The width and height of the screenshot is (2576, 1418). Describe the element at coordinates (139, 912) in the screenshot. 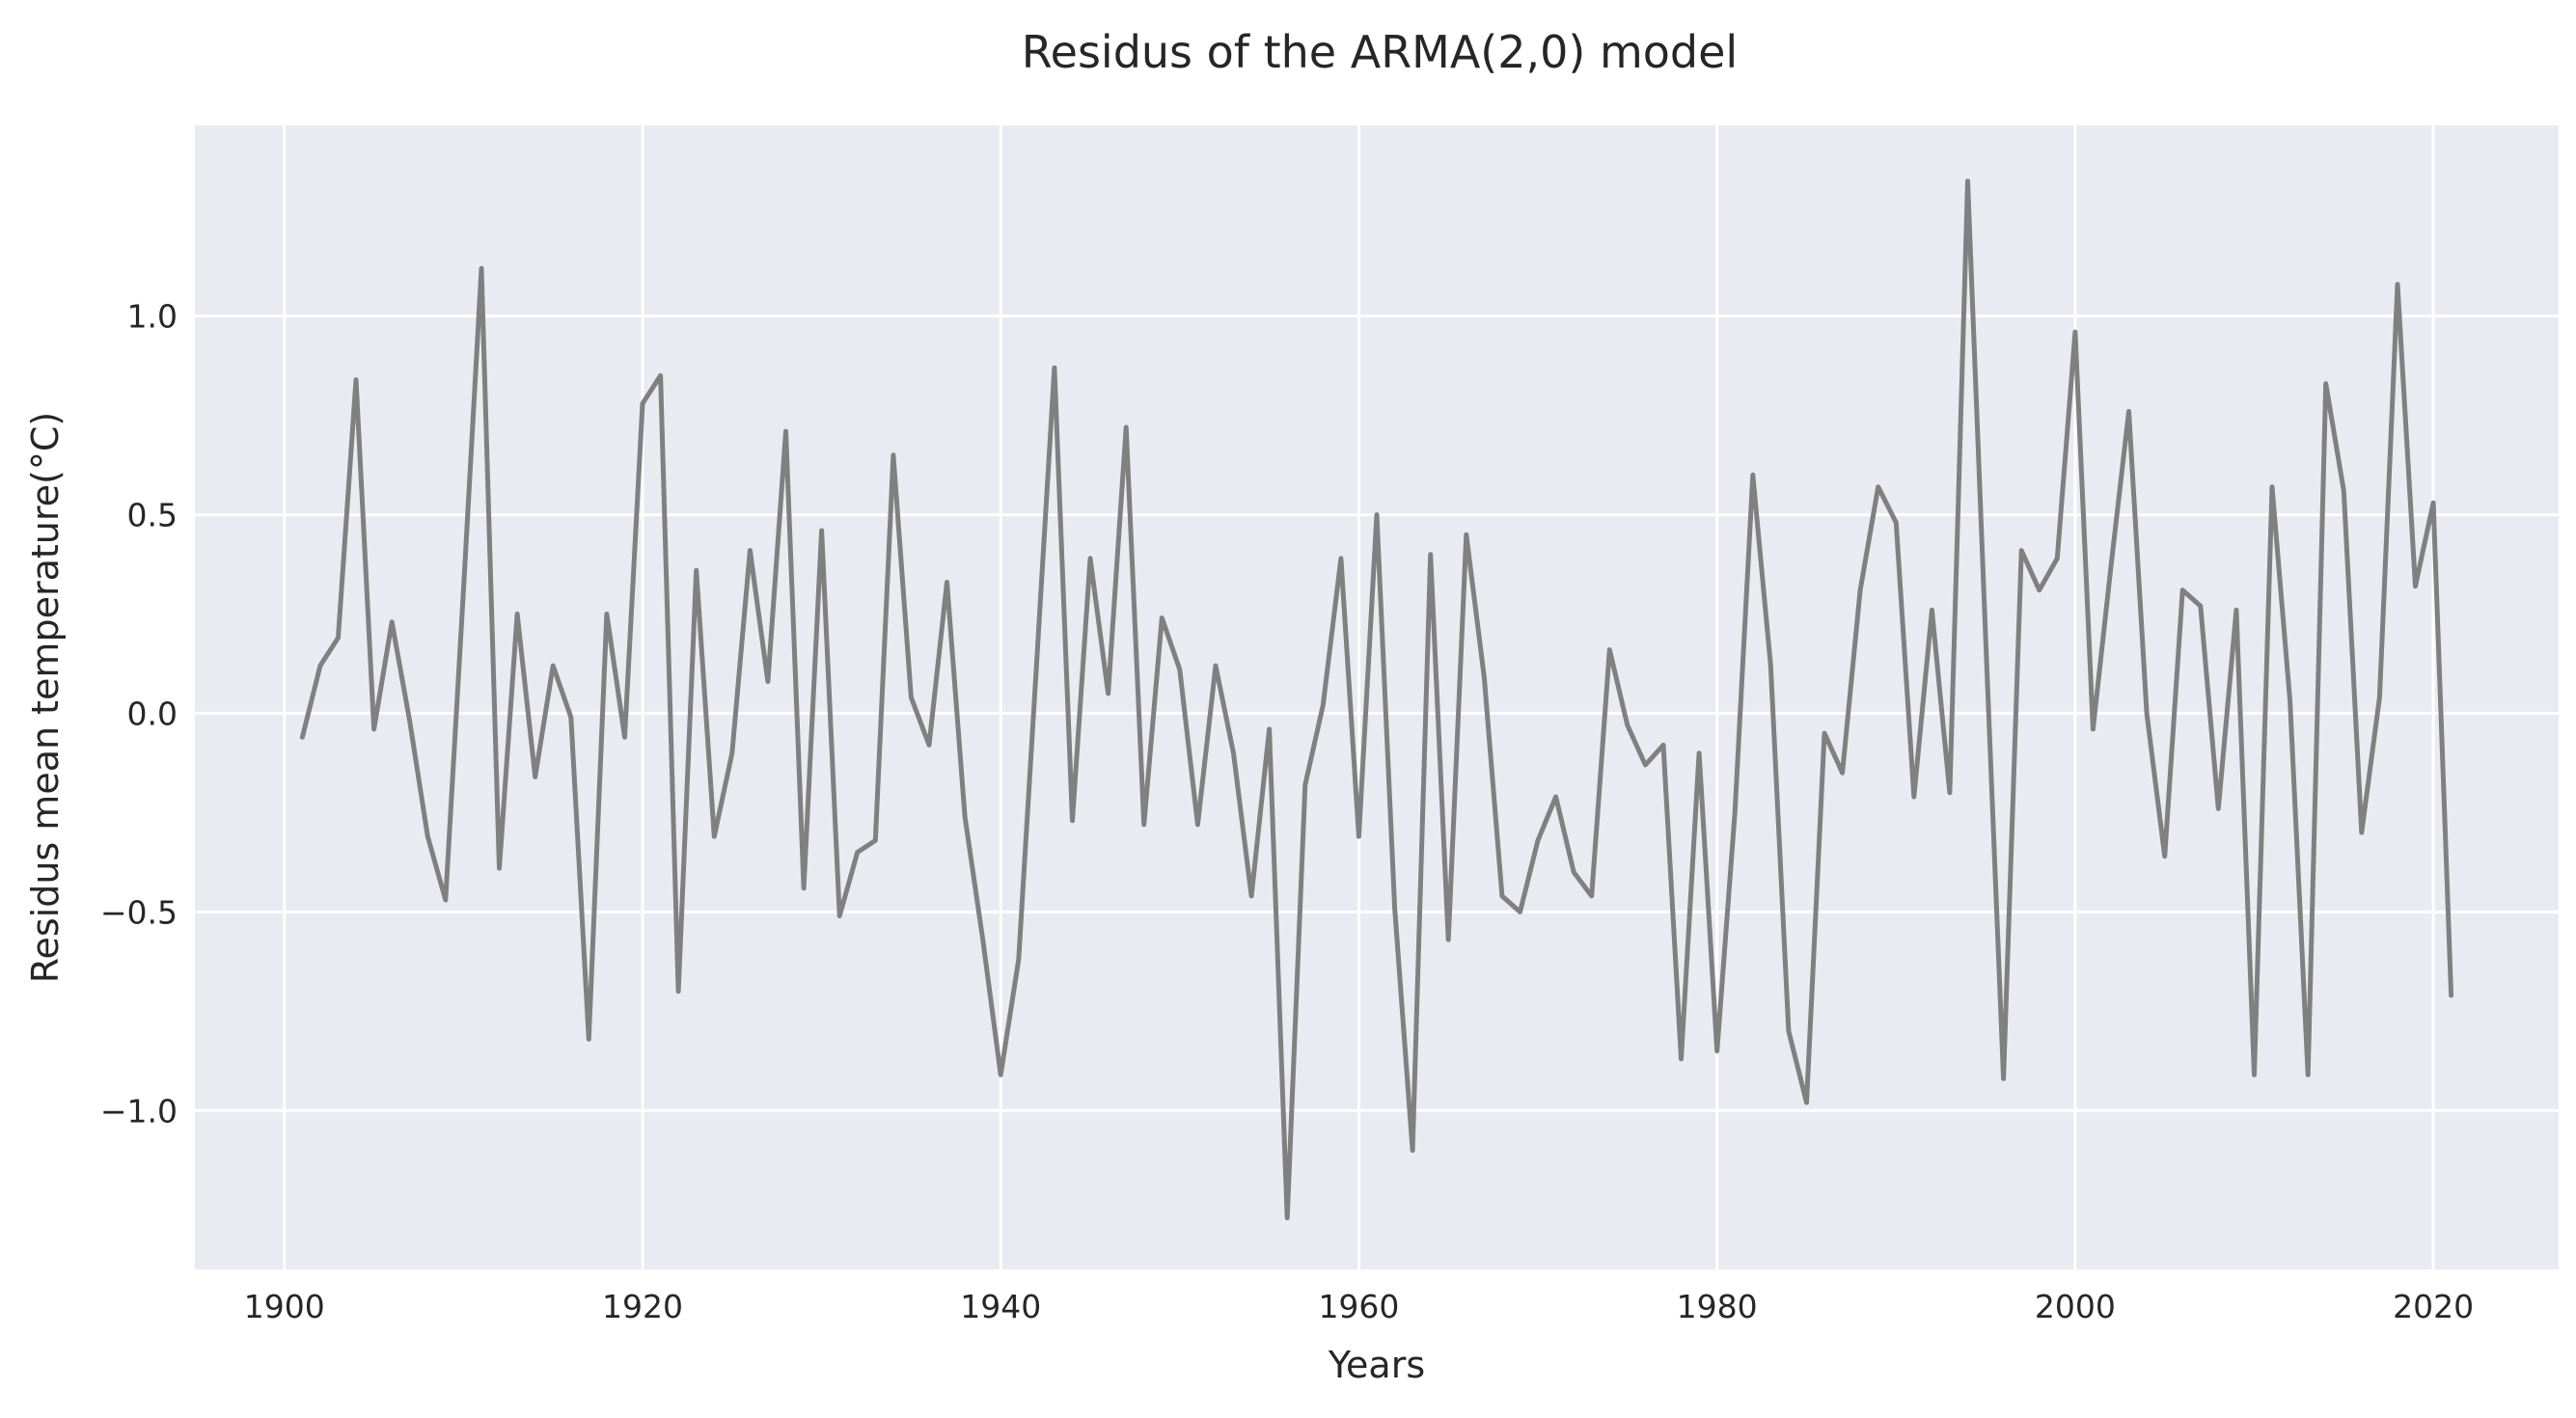

I see `y-tick-label: −0.5` at that location.